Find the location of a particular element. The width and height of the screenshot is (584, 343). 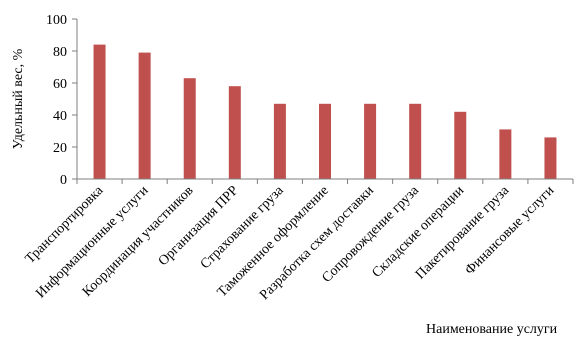

y-ticks-group: 0 20 40 60 80 100 is located at coordinates (61, 100).